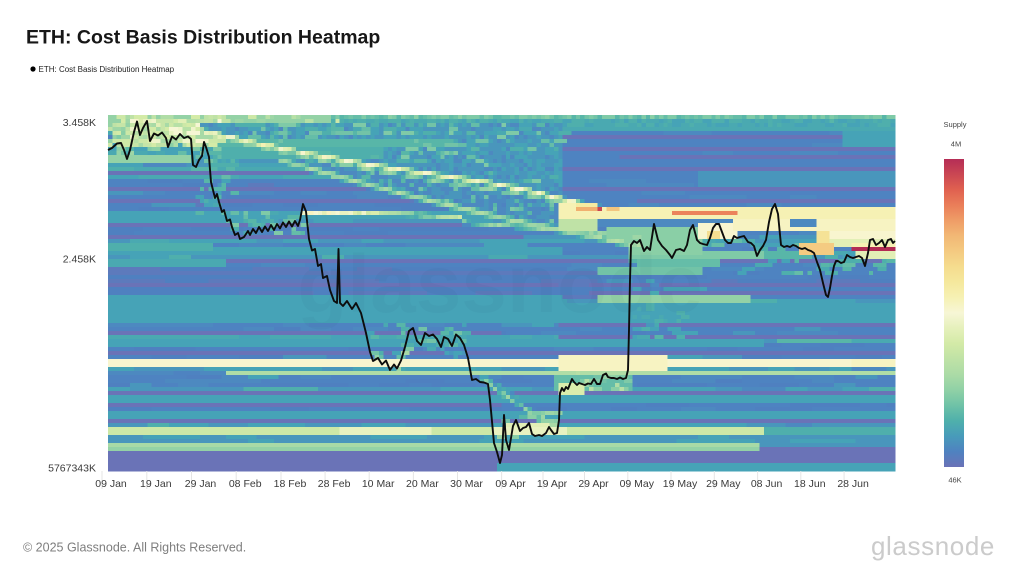 The height and width of the screenshot is (576, 1024). I want to click on svg-text: 29 May, so click(723, 484).